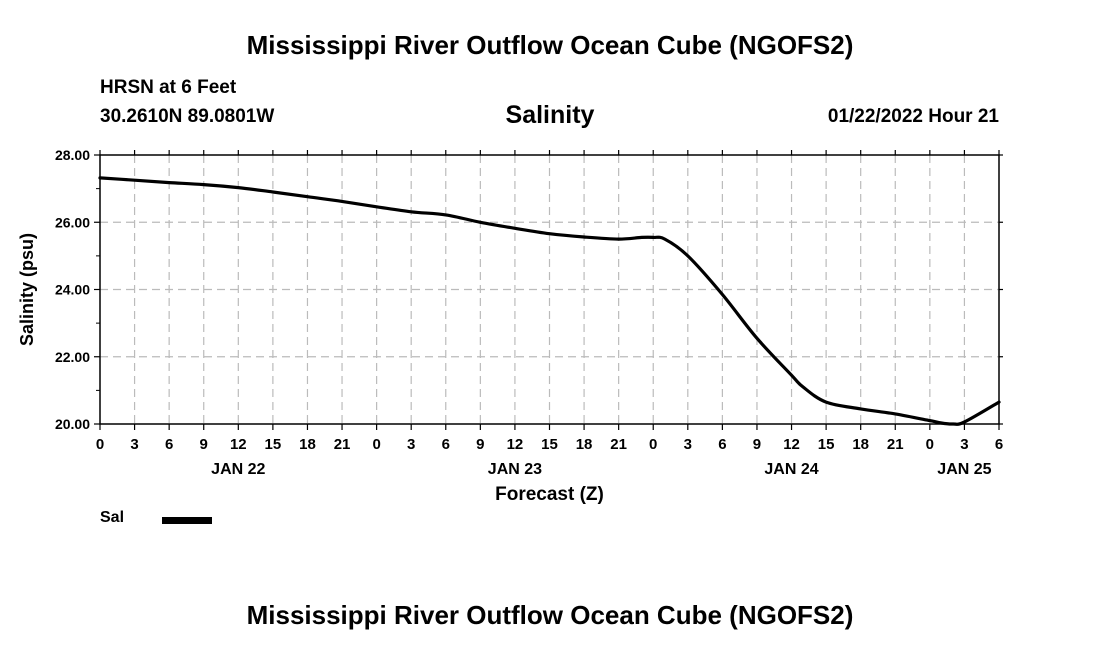 This screenshot has height=650, width=1100. What do you see at coordinates (72, 155) in the screenshot?
I see `y-tick-label: 28.00` at bounding box center [72, 155].